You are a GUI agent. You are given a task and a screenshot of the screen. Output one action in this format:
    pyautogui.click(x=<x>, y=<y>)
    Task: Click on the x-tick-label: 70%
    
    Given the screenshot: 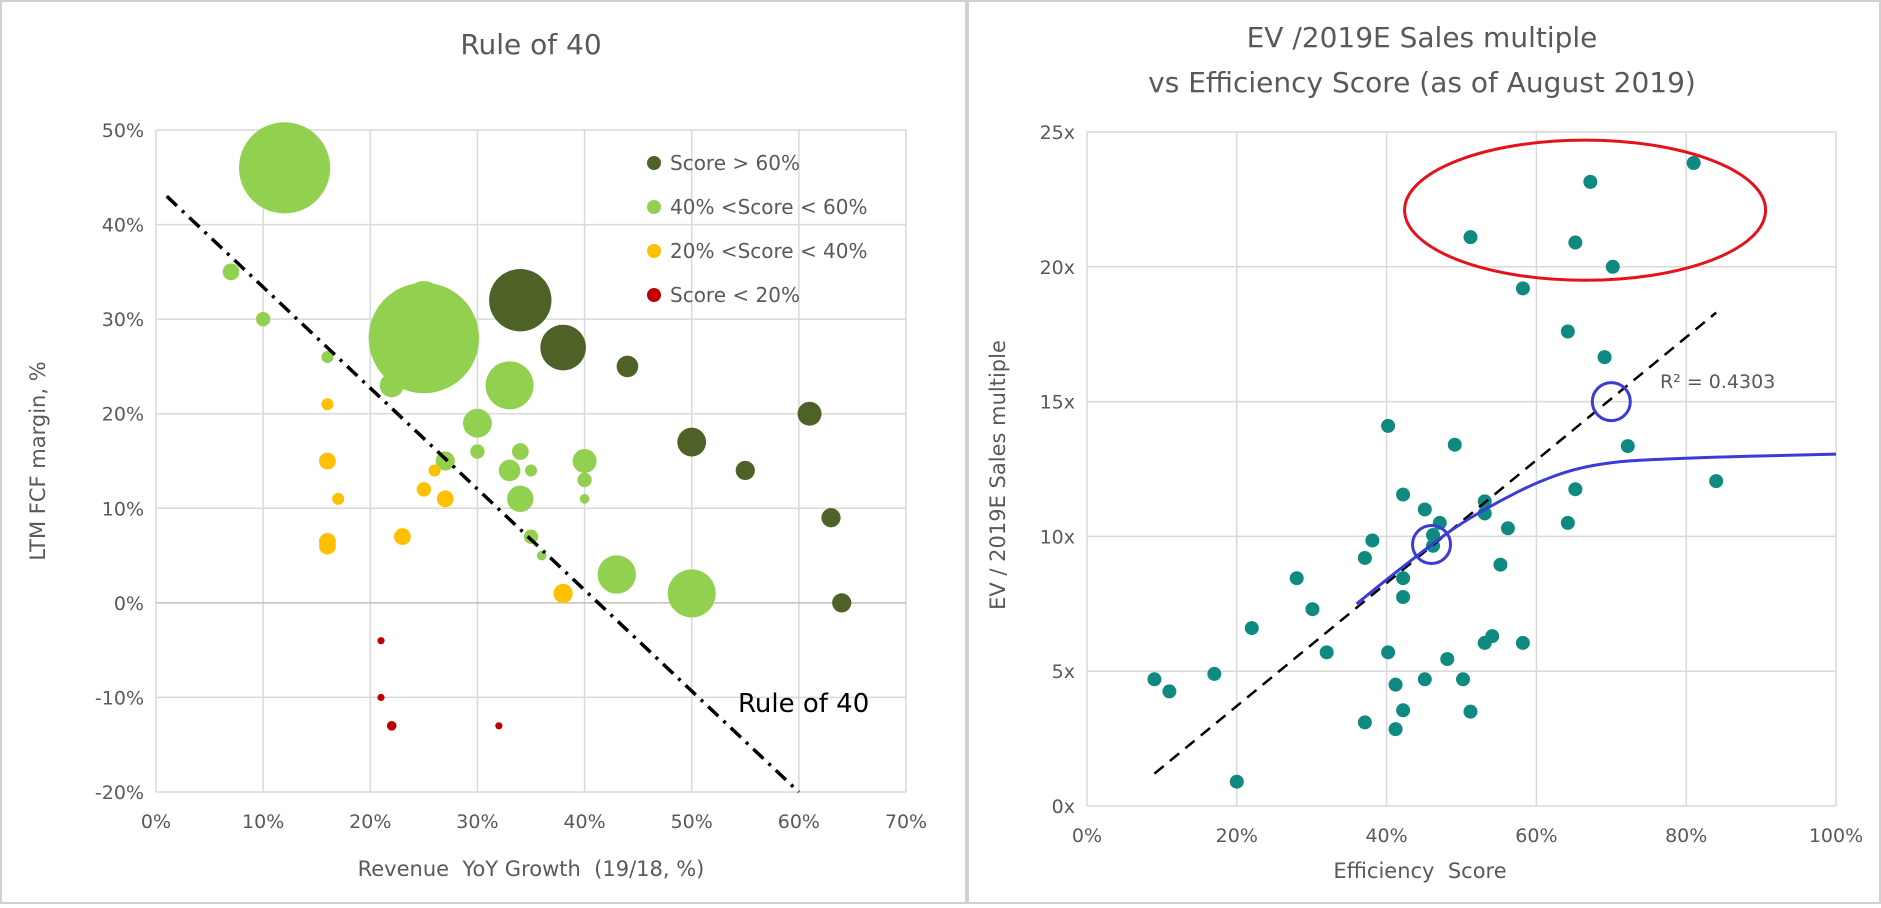 What is the action you would take?
    pyautogui.click(x=906, y=822)
    